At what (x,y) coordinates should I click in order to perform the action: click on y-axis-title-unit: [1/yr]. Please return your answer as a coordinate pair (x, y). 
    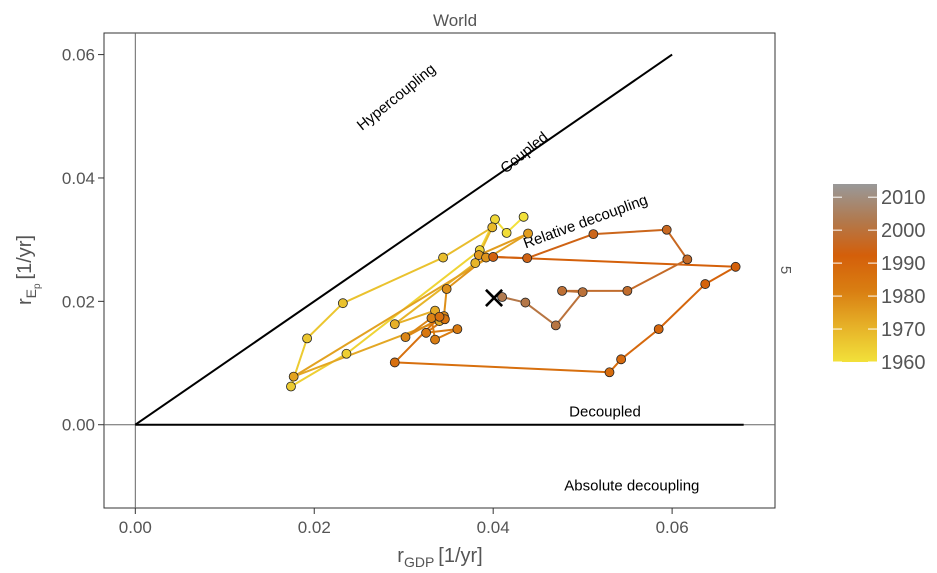
    Looking at the image, I should click on (25, 257).